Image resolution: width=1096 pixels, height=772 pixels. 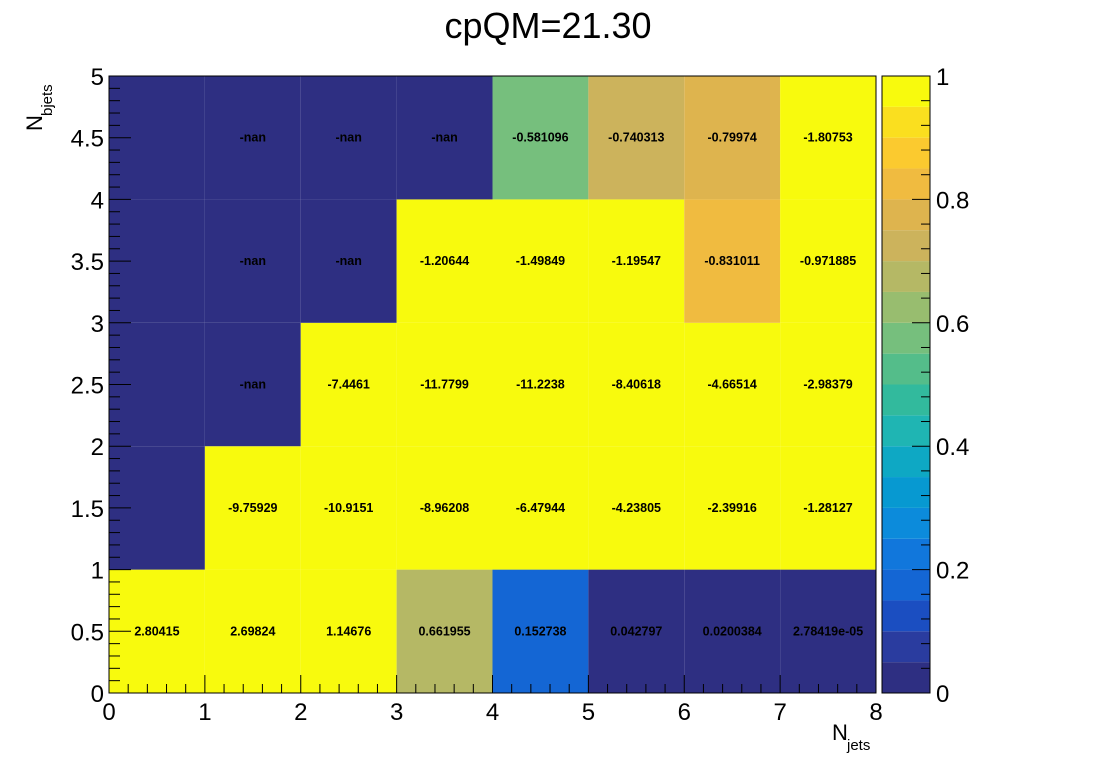 I want to click on cell-value-label: -11.2238, so click(x=540, y=385).